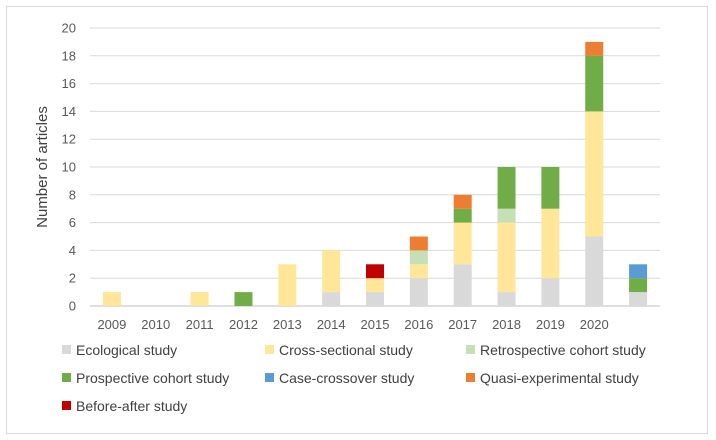 Image resolution: width=716 pixels, height=440 pixels. Describe the element at coordinates (69, 139) in the screenshot. I see `y-tick-label: 12` at that location.